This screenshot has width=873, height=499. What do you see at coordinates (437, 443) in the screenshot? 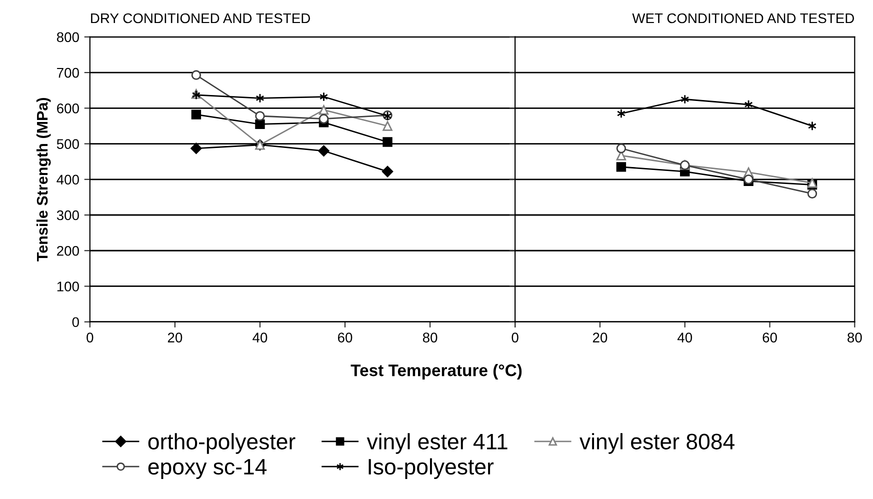
I see `legend-label: vinyl ester 411` at bounding box center [437, 443].